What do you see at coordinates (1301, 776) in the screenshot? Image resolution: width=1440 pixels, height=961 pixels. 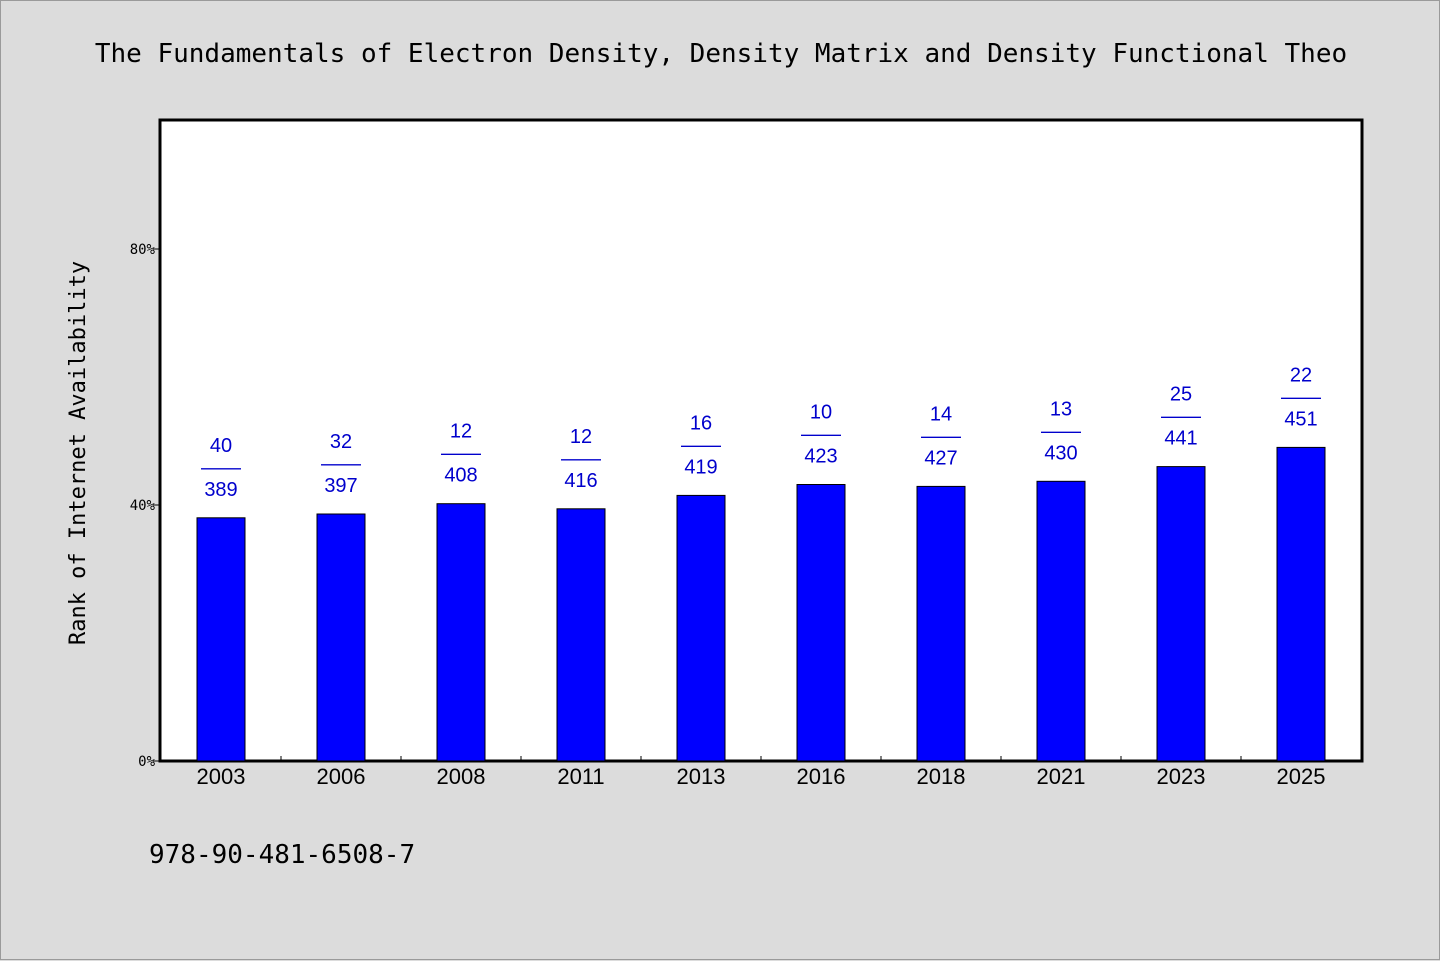 I see `x-tick-label: 2025` at bounding box center [1301, 776].